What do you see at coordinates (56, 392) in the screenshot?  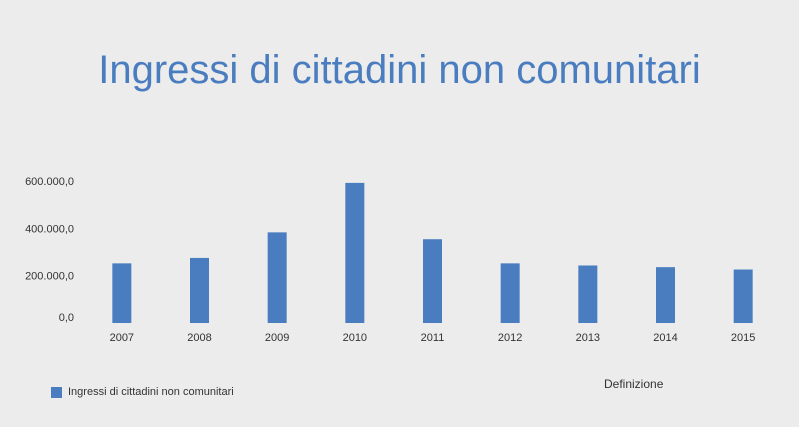 I see `legend-swatch` at bounding box center [56, 392].